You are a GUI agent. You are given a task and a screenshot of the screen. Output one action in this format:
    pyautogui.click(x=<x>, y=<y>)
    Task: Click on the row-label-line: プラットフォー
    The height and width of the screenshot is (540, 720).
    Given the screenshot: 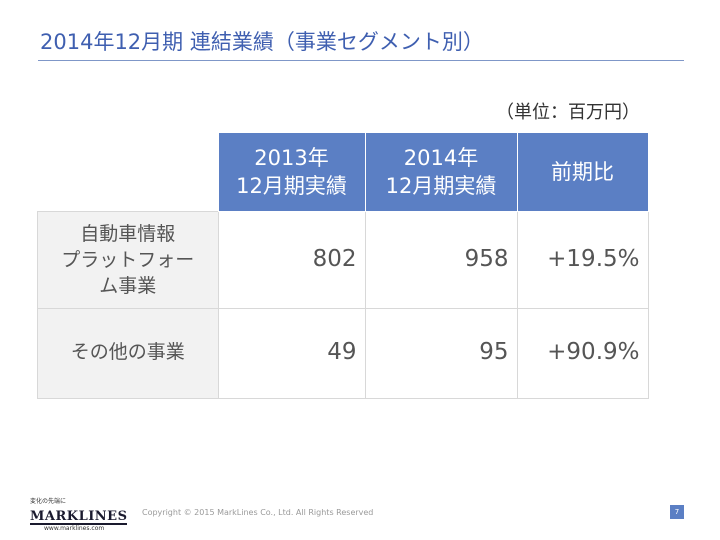 What is the action you would take?
    pyautogui.click(x=128, y=259)
    